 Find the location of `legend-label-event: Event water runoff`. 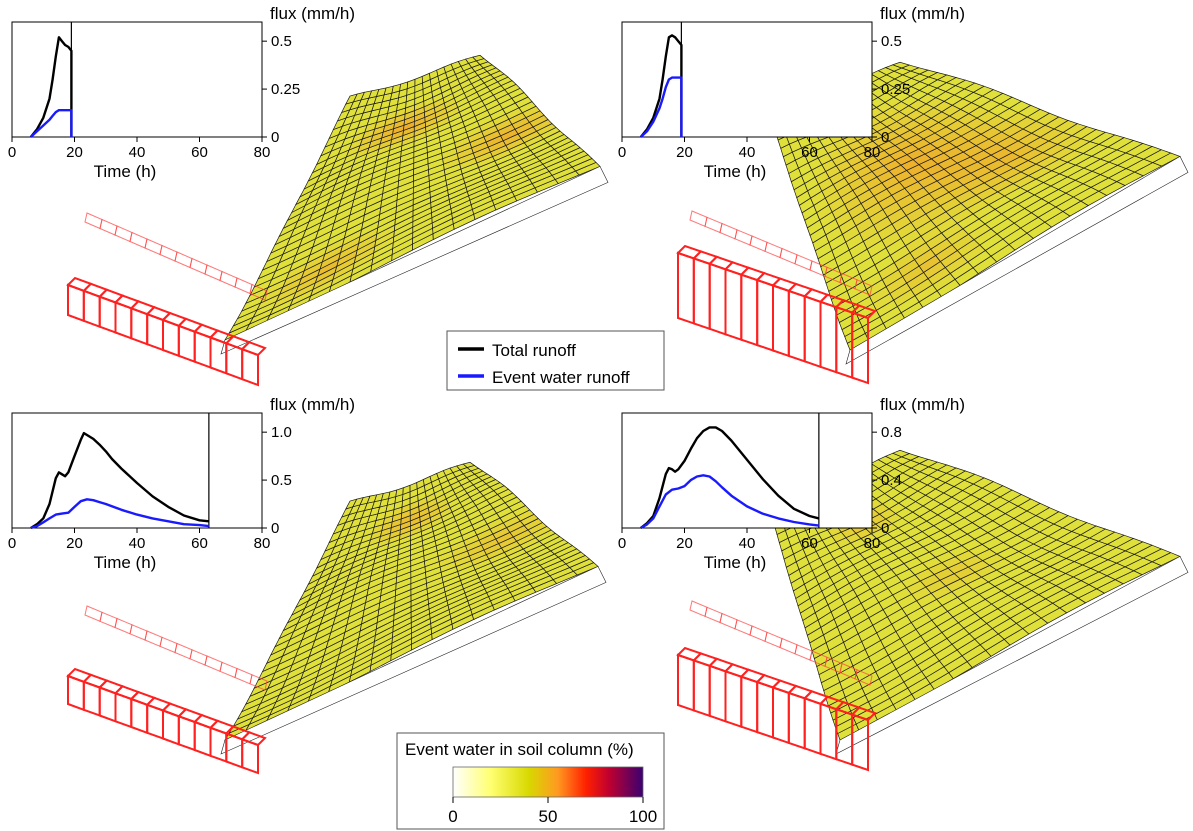

legend-label-event: Event water runoff is located at coordinates (561, 377).